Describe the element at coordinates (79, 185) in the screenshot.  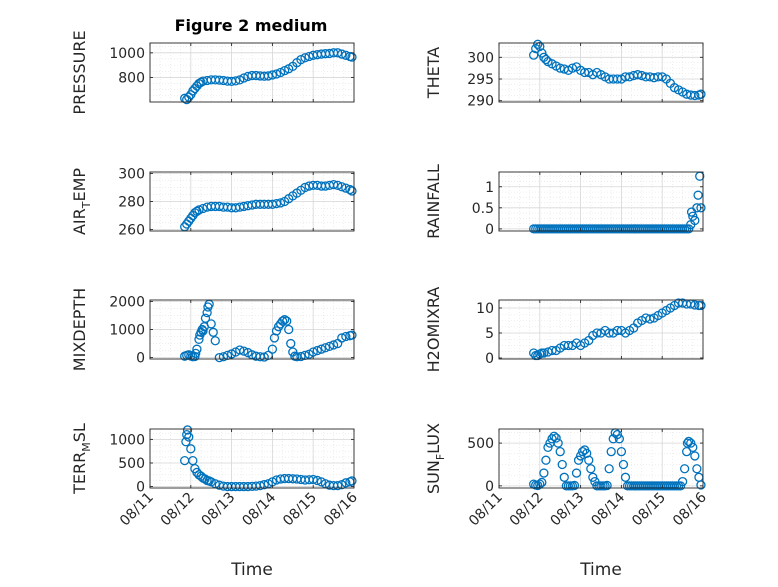
I see `y-axis-label-rest: EMP` at that location.